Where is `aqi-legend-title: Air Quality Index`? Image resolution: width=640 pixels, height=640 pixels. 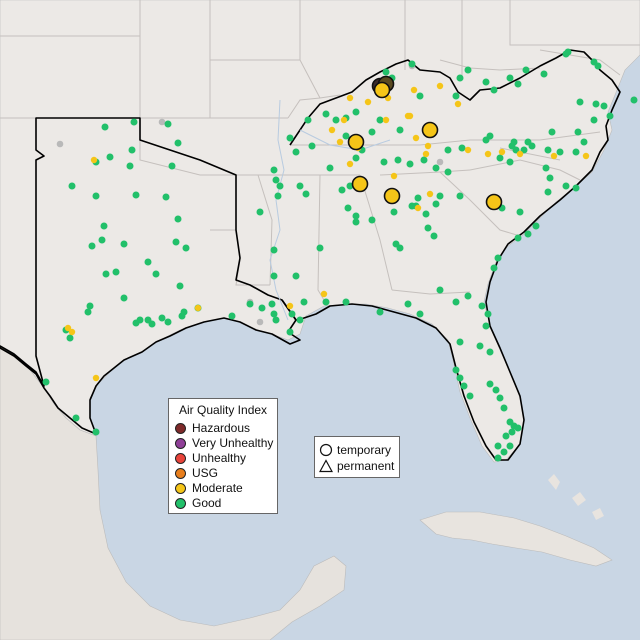 aqi-legend-title: Air Quality Index is located at coordinates (223, 410).